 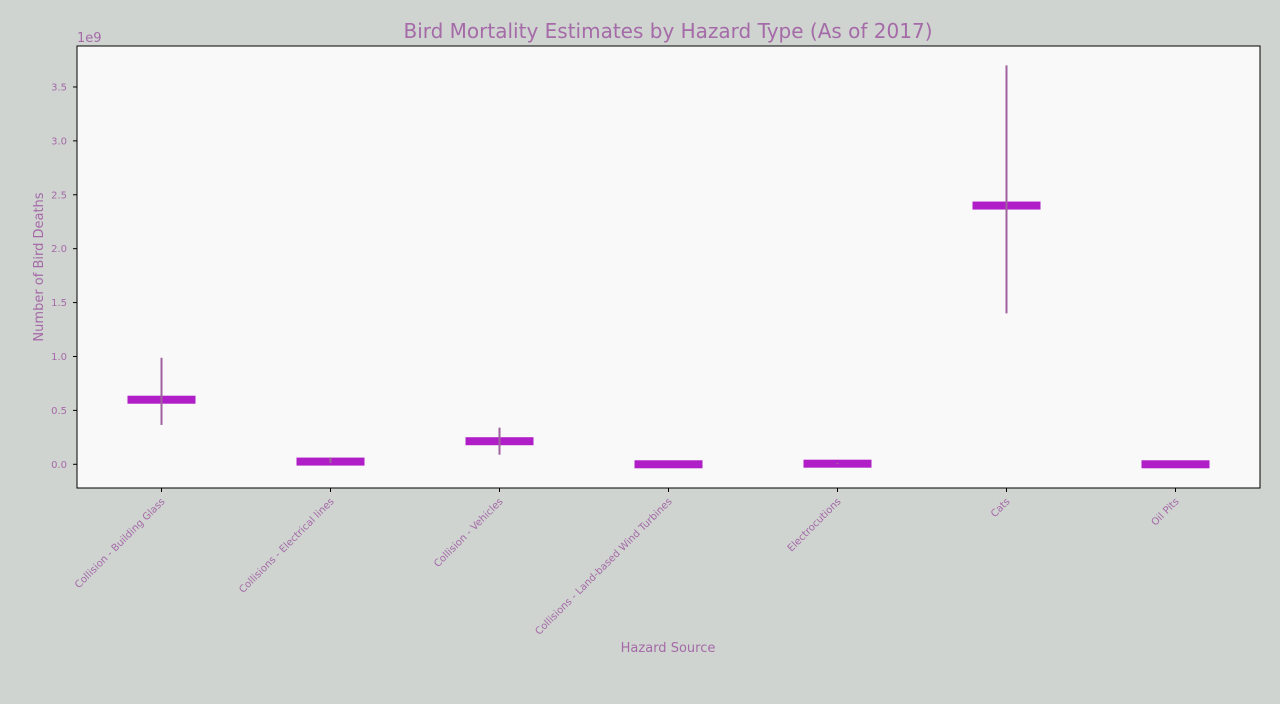 What do you see at coordinates (64, 276) in the screenshot?
I see `y-axis: 0.0 0.5 1.0 1.5 2.0 2.5 3.0 3.5` at bounding box center [64, 276].